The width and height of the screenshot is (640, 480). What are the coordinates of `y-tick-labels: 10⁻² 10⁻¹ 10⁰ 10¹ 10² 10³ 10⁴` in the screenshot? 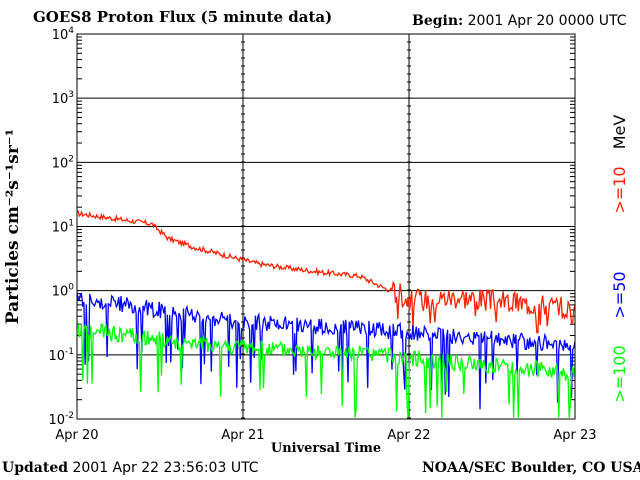 It's located at (61, 227).